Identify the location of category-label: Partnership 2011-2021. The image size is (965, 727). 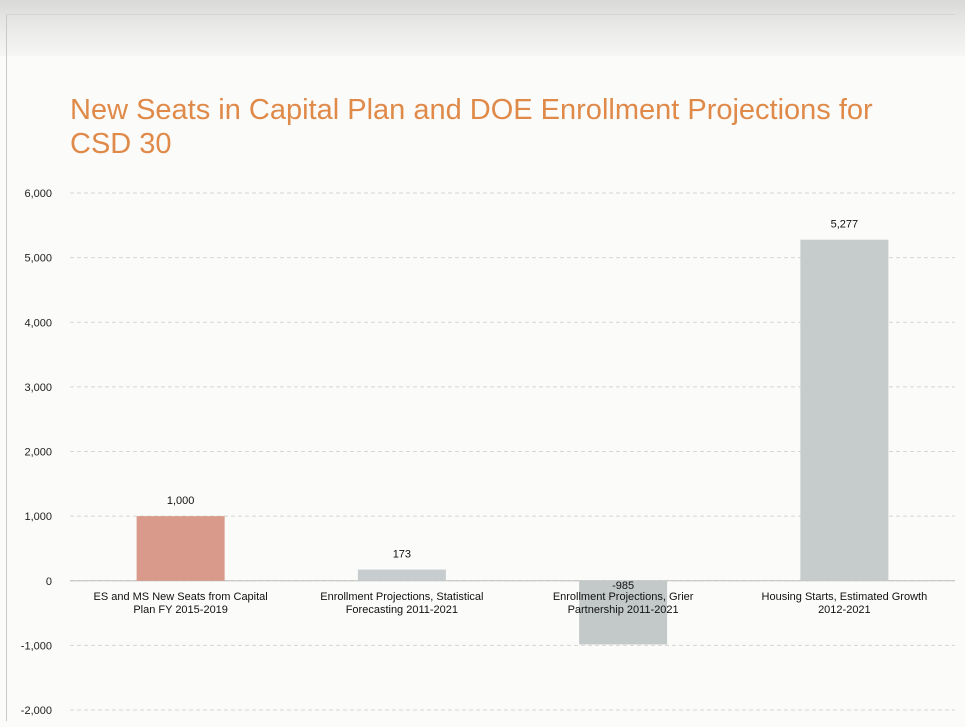
(623, 610).